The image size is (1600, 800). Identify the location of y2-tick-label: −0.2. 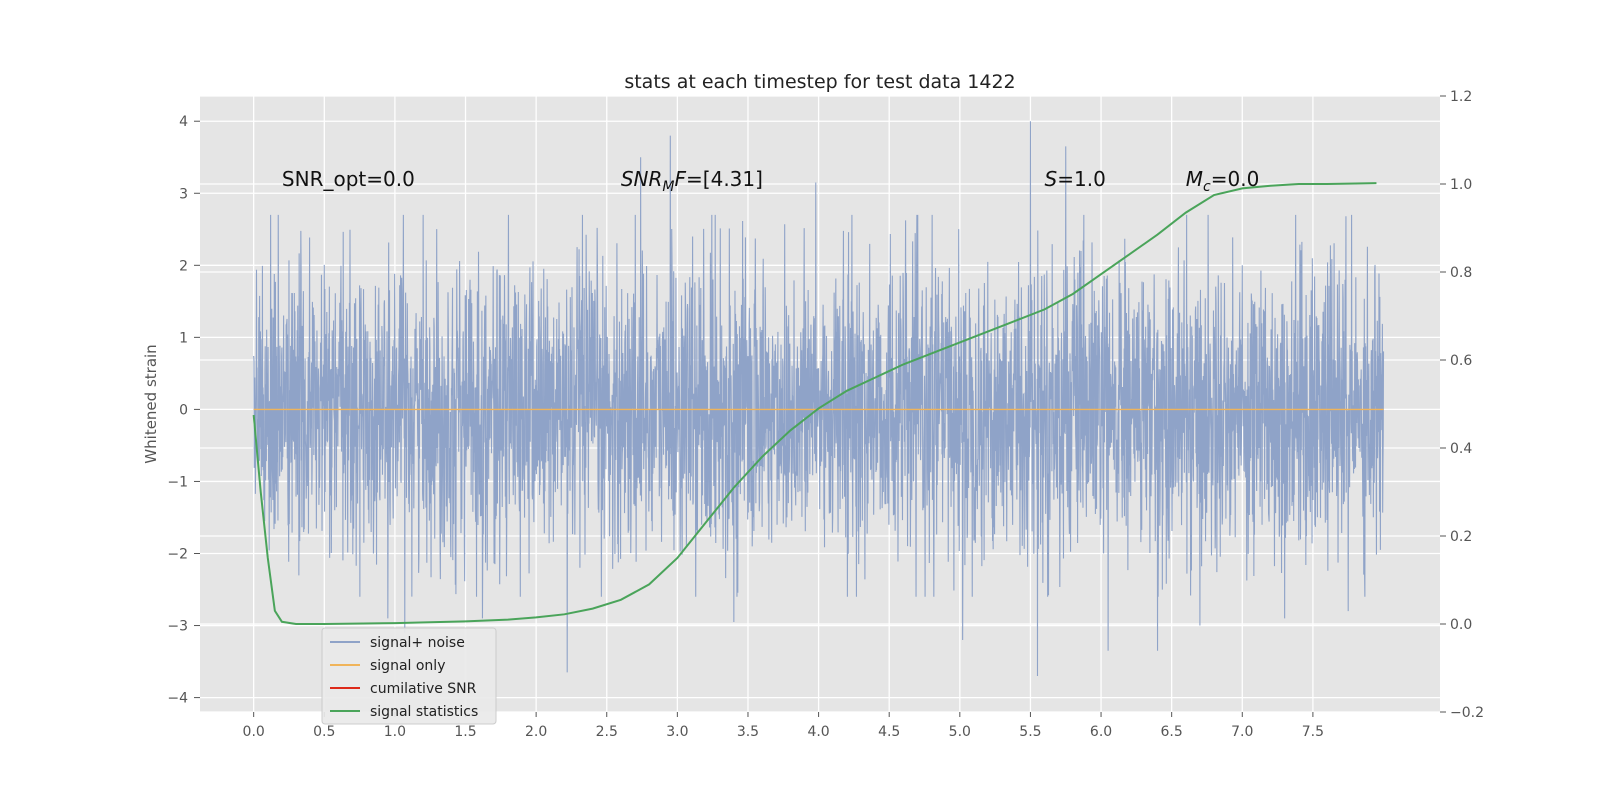
(1467, 713).